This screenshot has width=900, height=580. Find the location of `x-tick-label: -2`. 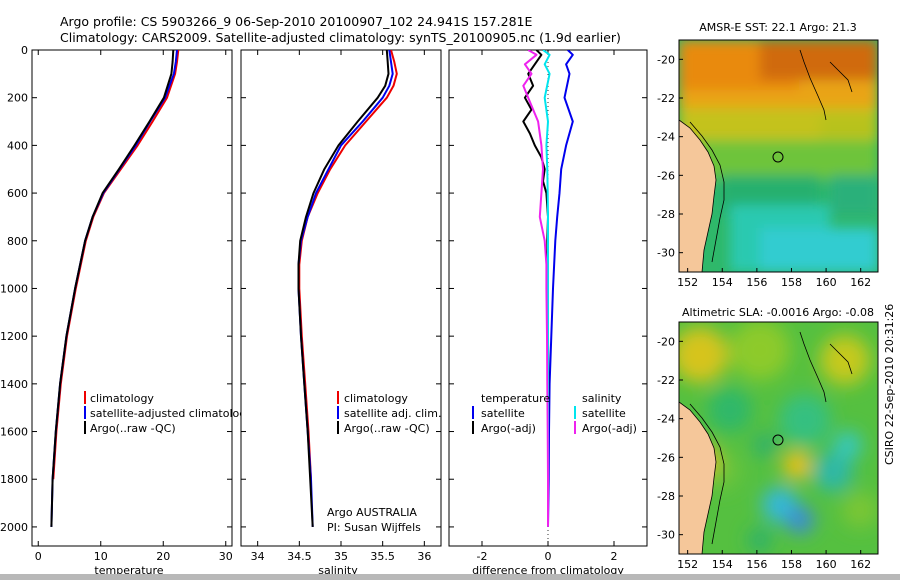

x-tick-label: -2 is located at coordinates (482, 556).